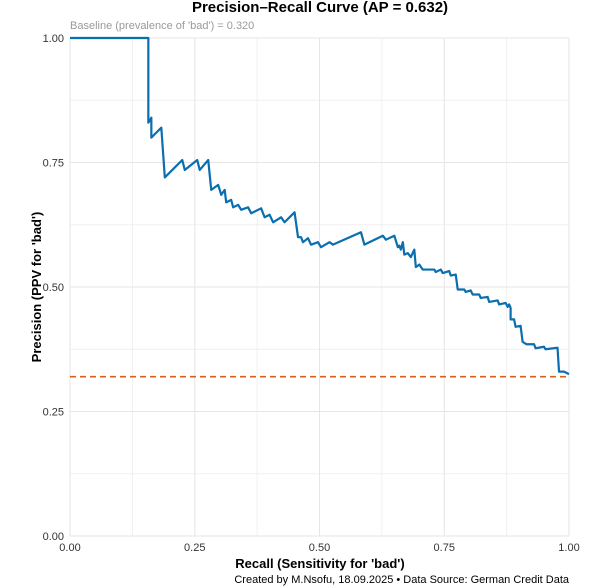 The image size is (602, 586). I want to click on y-tick-label: 1.00, so click(53, 39).